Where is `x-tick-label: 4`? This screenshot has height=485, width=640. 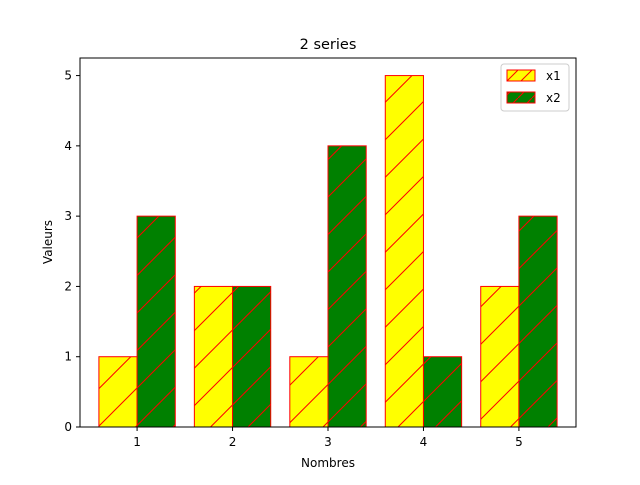 x-tick-label: 4 is located at coordinates (424, 442).